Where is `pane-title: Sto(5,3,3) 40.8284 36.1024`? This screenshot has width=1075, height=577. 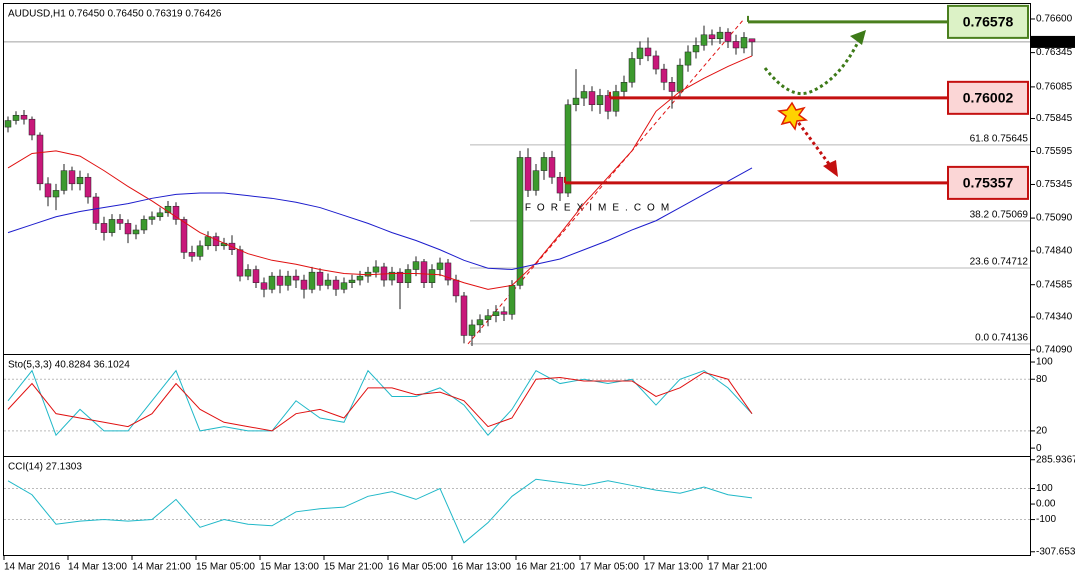 pane-title: Sto(5,3,3) 40.8284 36.1024 is located at coordinates (69, 365).